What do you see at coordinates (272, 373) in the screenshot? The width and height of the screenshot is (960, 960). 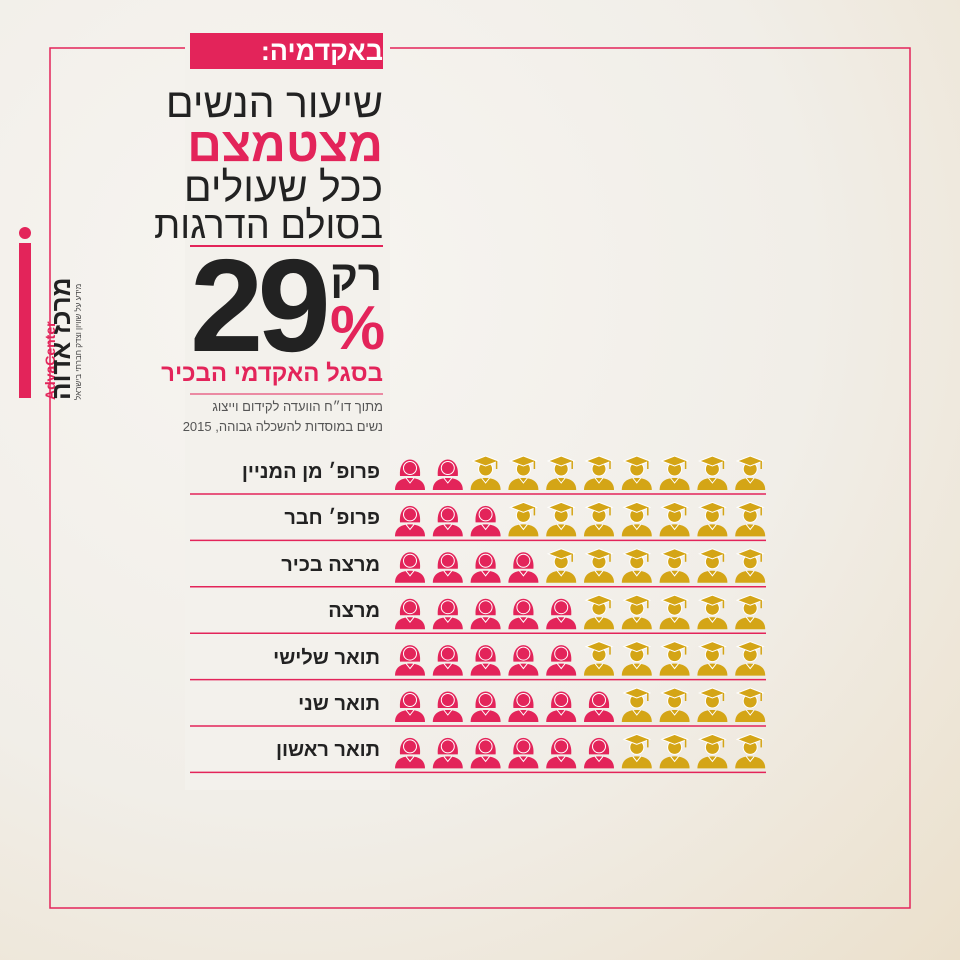 I see `caption: בסגל האקדמי הבכיר` at bounding box center [272, 373].